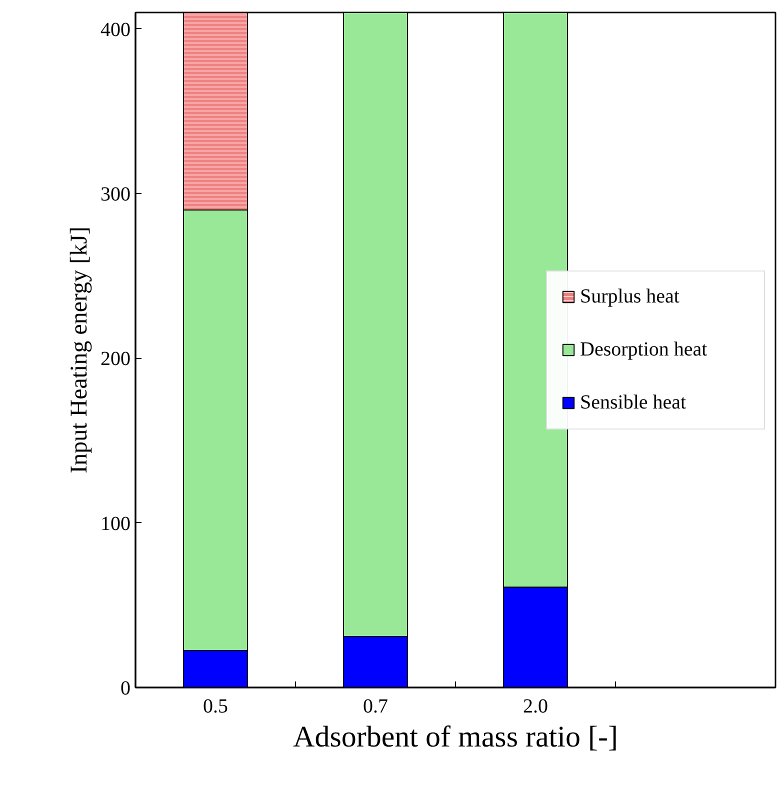  What do you see at coordinates (115, 195) in the screenshot?
I see `y-tick-label: 300` at bounding box center [115, 195].